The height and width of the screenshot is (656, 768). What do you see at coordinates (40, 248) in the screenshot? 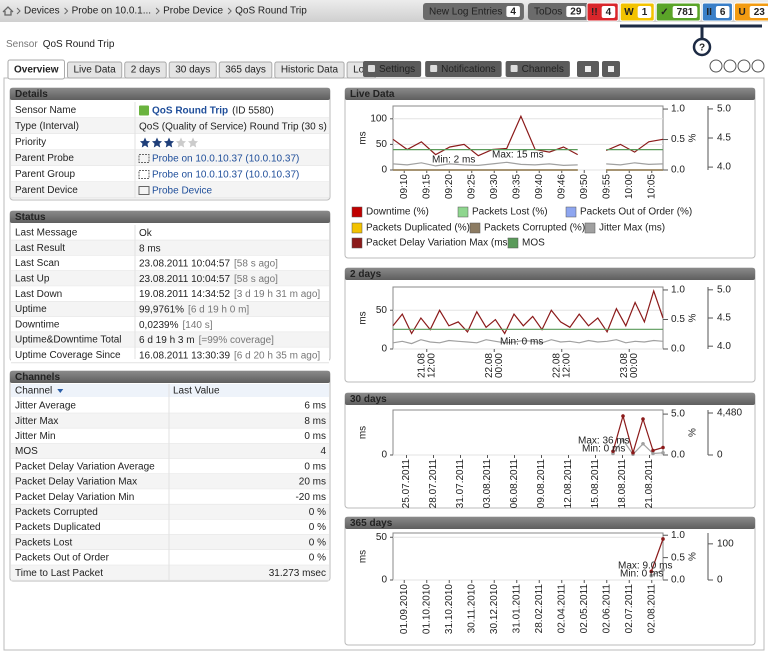
I see `row-label: Last Result` at bounding box center [40, 248].